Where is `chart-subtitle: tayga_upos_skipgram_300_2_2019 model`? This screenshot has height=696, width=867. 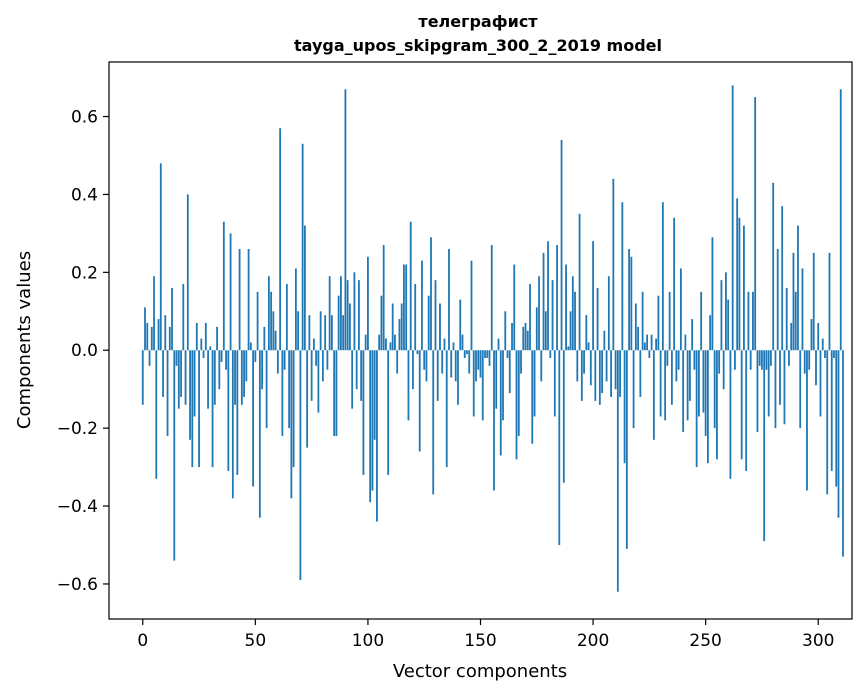
chart-subtitle: tayga_upos_skipgram_300_2_2019 model is located at coordinates (478, 45).